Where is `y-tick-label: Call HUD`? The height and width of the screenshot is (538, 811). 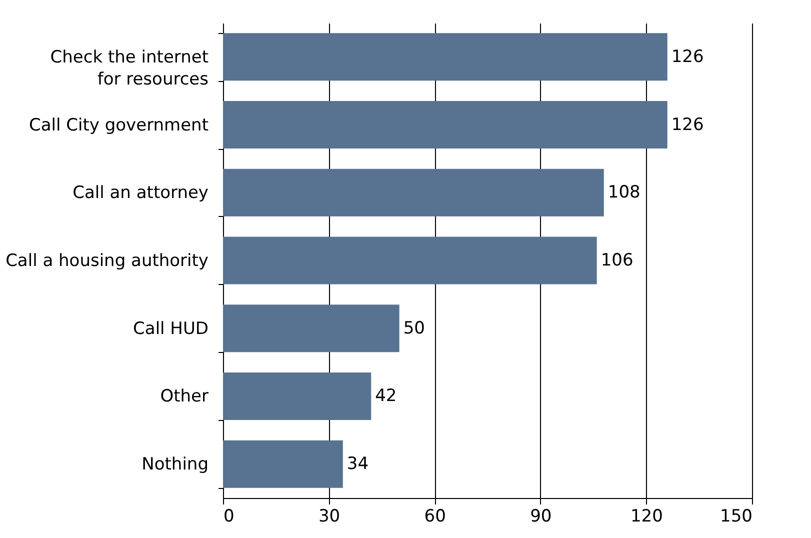 y-tick-label: Call HUD is located at coordinates (170, 328).